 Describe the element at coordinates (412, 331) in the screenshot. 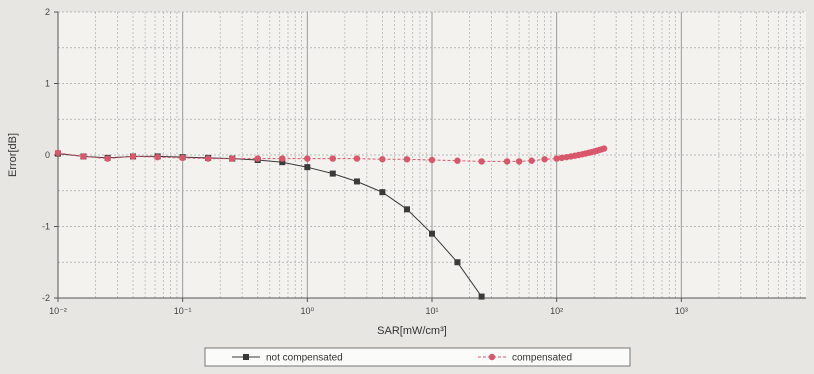

I see `x-axis-title: SAR[mW/cm³]` at that location.